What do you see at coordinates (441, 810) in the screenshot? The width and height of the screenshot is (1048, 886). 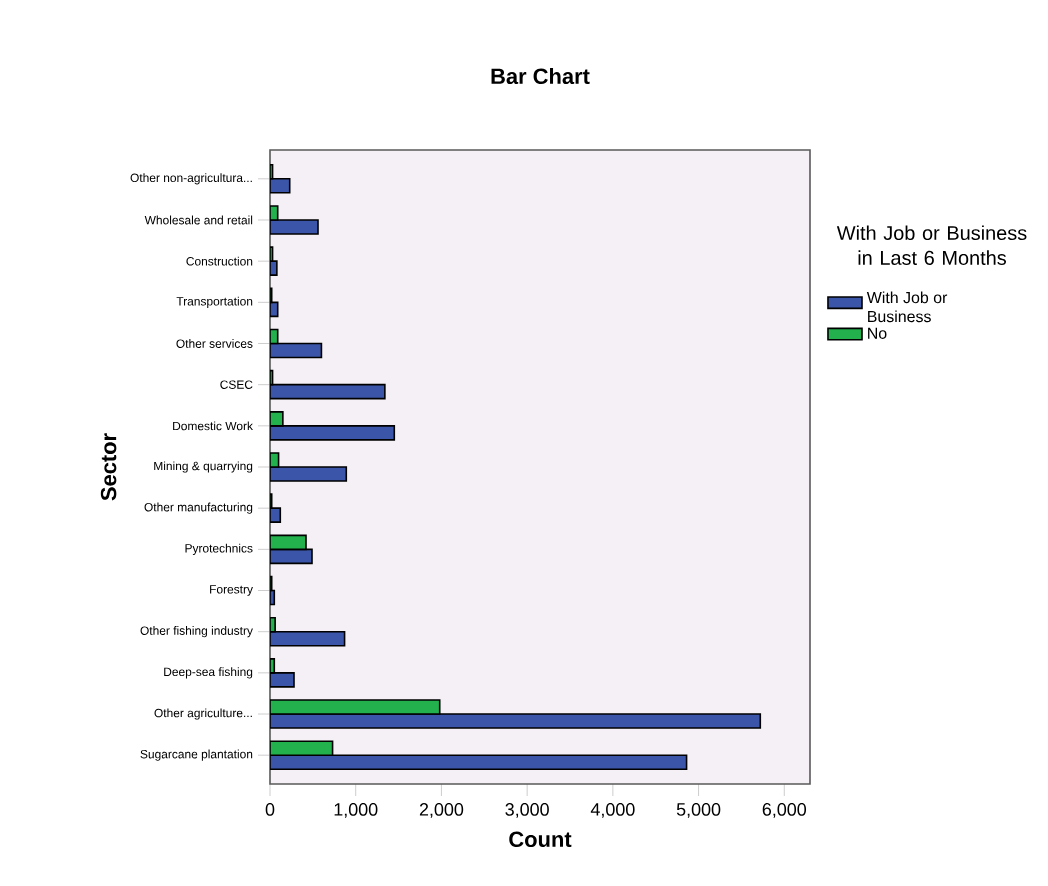 I see `x-tick-label: 2,000` at bounding box center [441, 810].